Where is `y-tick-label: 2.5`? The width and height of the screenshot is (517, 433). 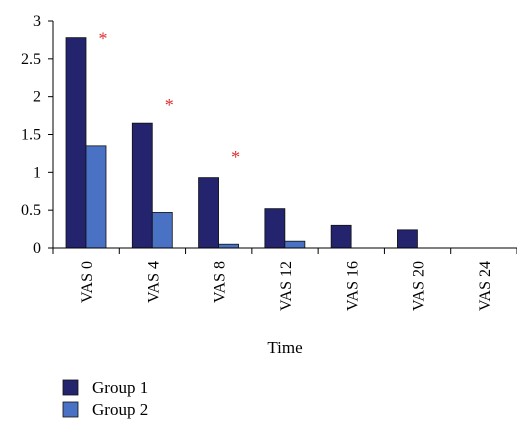 y-tick-label: 2.5 is located at coordinates (31, 59).